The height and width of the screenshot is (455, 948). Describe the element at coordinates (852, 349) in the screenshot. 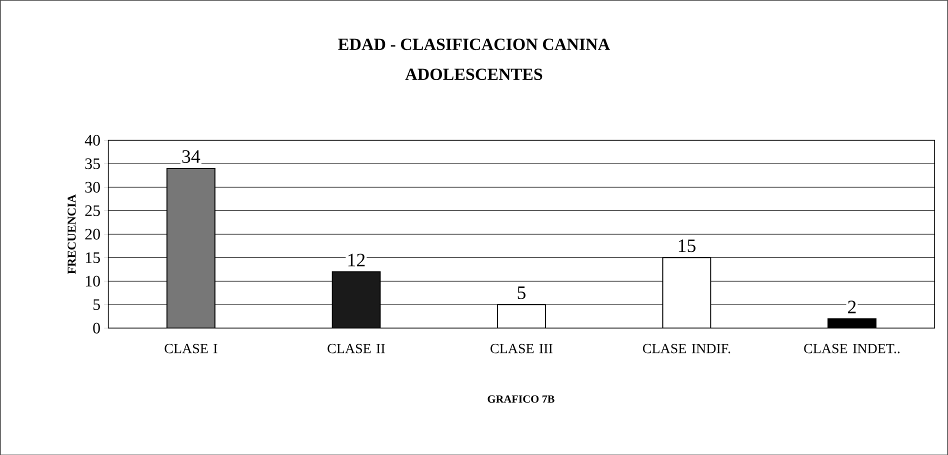

I see `x-tick-label: CLASE INDET..` at that location.